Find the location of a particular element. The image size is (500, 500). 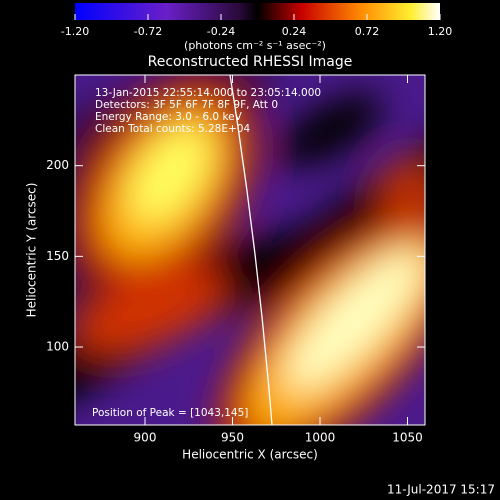

timestamp: 11-Jul-2017 15:17 is located at coordinates (441, 490).